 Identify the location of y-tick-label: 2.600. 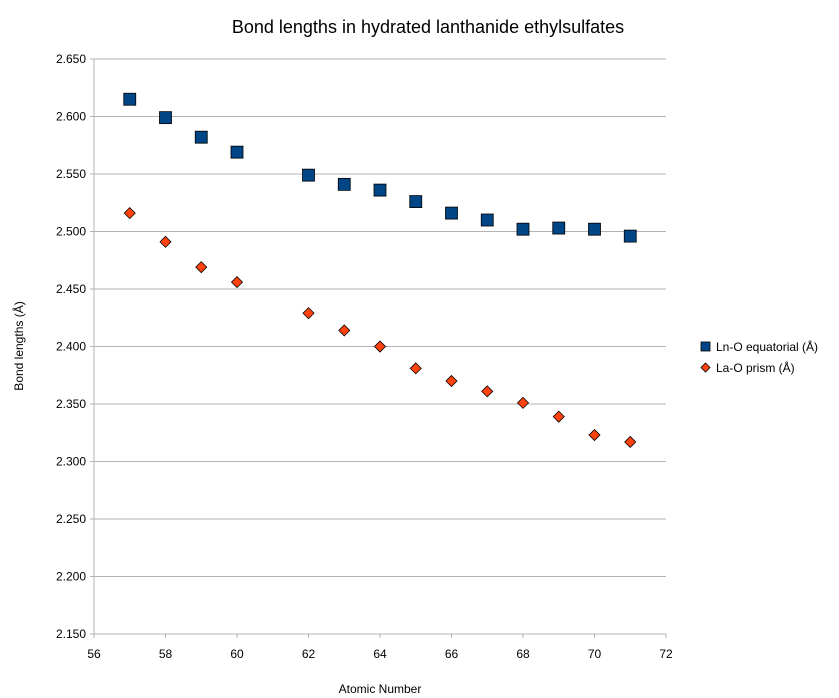
(71, 117).